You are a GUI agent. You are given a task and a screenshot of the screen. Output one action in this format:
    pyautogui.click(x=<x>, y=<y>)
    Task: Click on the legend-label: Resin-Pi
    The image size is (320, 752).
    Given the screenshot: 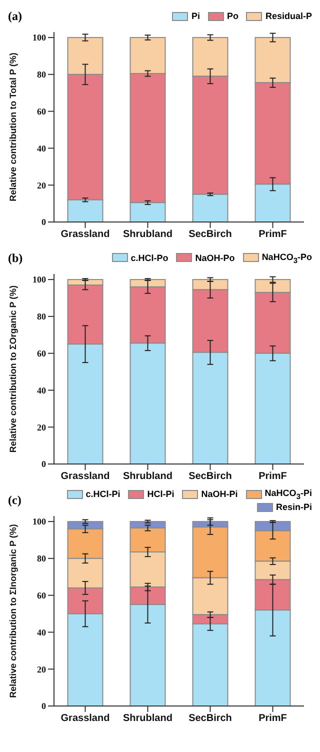 What is the action you would take?
    pyautogui.click(x=294, y=507)
    